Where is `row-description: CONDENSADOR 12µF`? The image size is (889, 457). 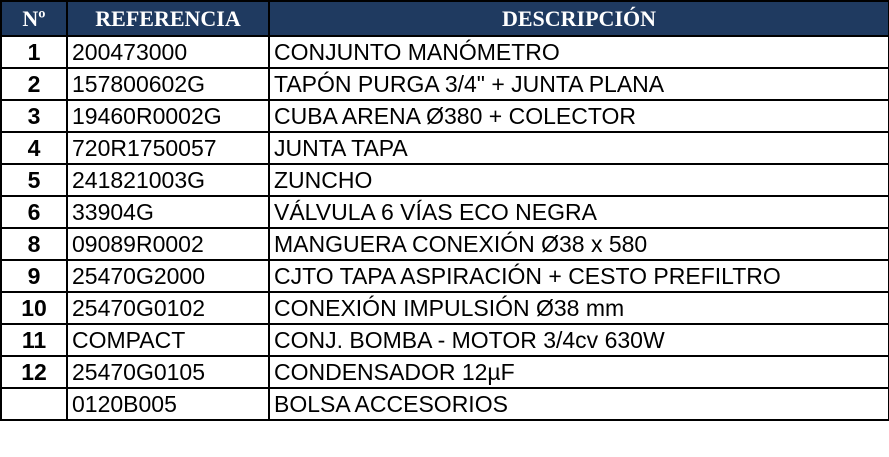 row-description: CONDENSADOR 12µF is located at coordinates (578, 372).